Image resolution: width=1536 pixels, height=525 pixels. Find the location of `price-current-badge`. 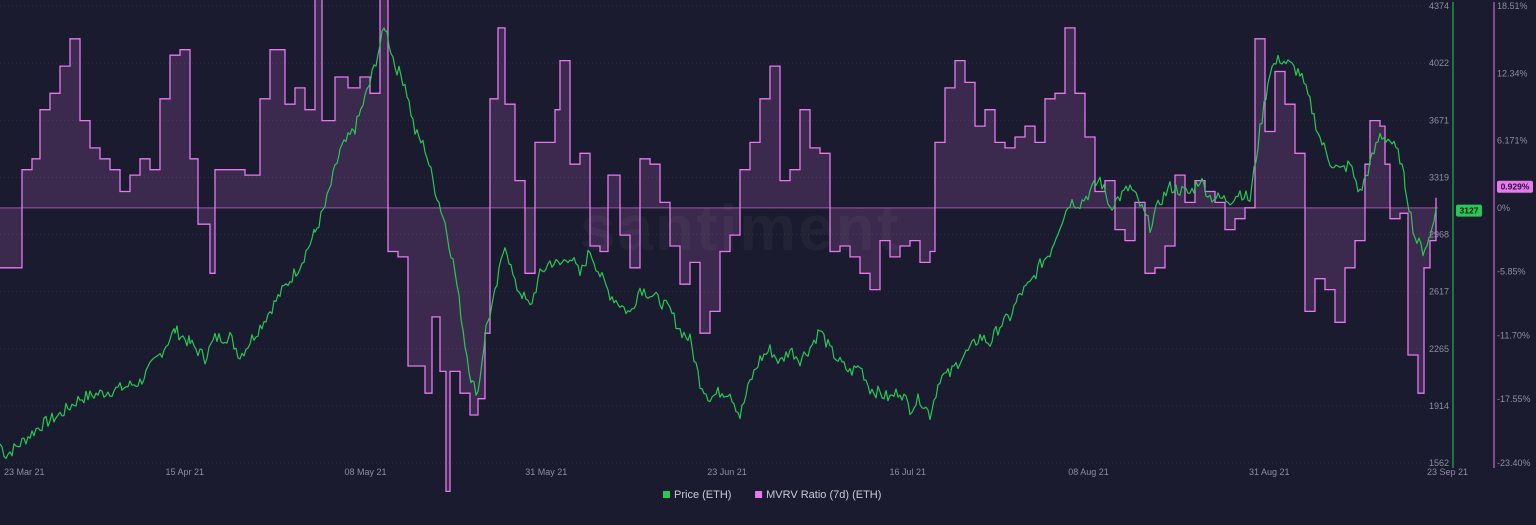

price-current-badge is located at coordinates (1469, 210).